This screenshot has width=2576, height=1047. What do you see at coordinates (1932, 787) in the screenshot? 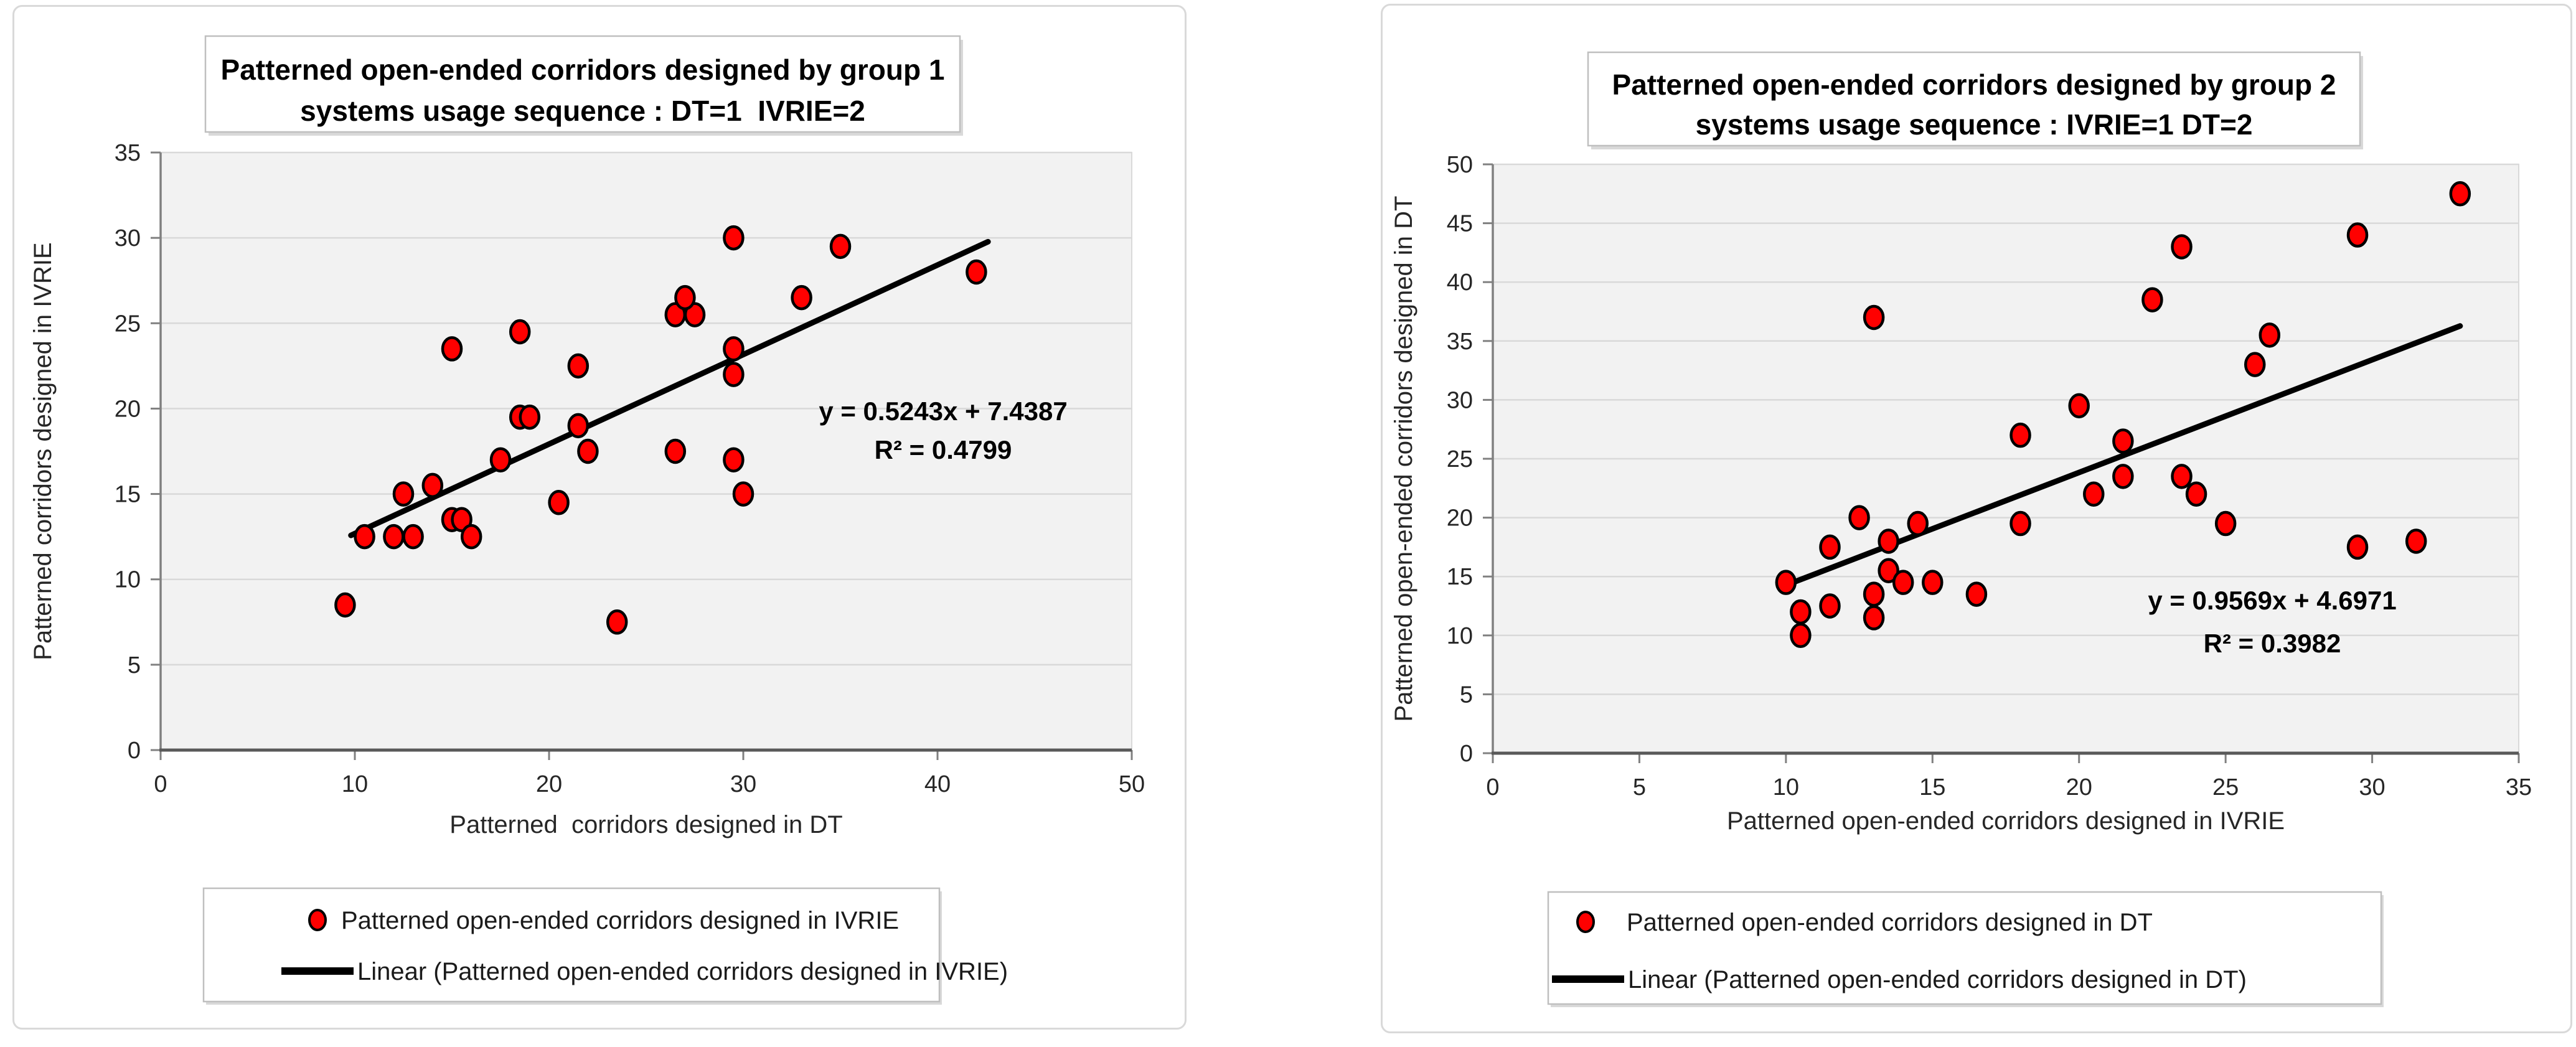
I see `x-tick-label: 15` at bounding box center [1932, 787].